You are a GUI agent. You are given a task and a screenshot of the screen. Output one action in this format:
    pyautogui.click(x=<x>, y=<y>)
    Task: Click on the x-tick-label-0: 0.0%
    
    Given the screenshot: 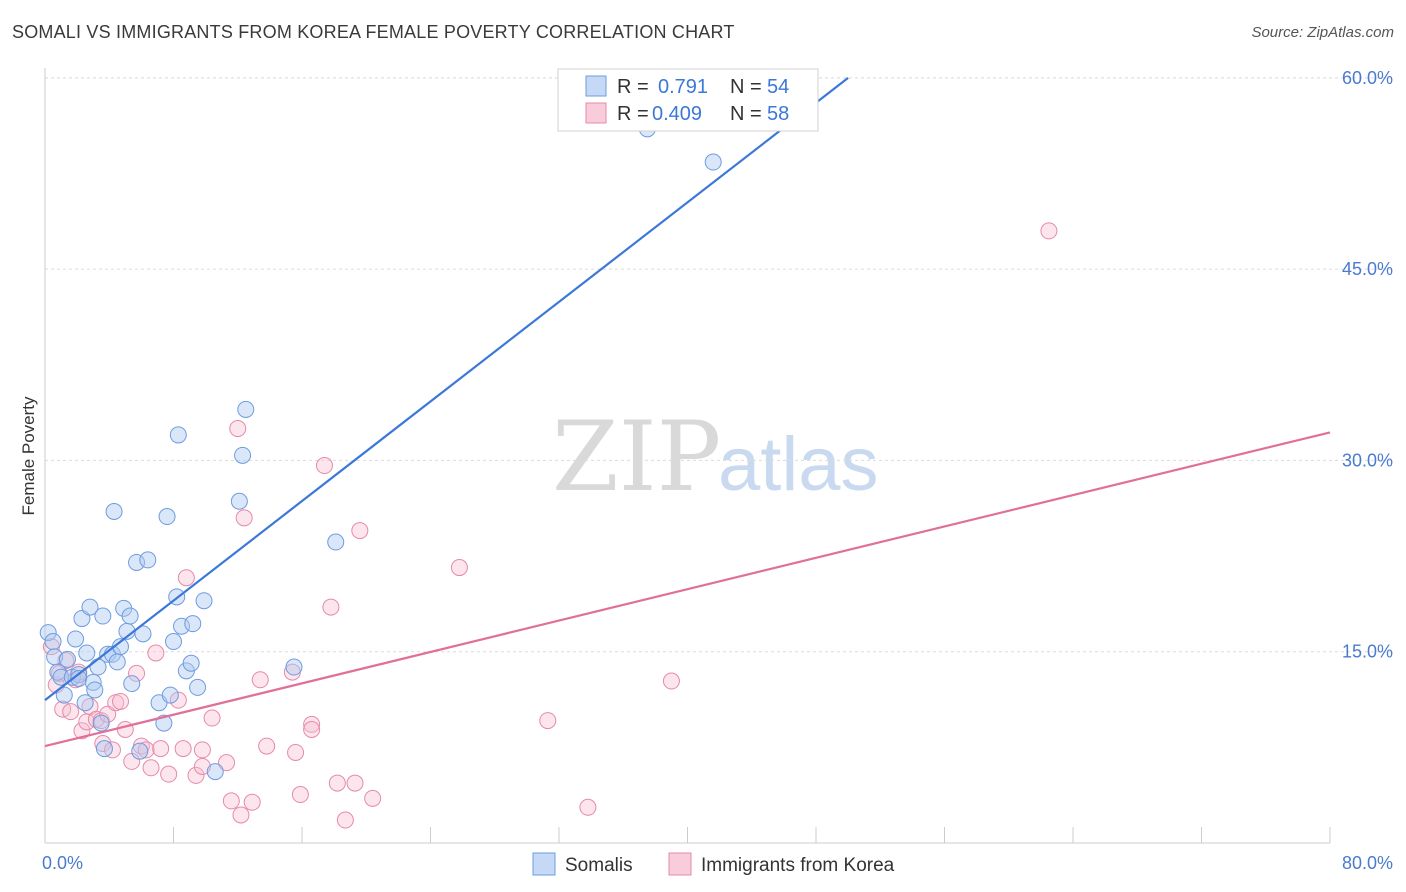 What is the action you would take?
    pyautogui.click(x=62, y=863)
    